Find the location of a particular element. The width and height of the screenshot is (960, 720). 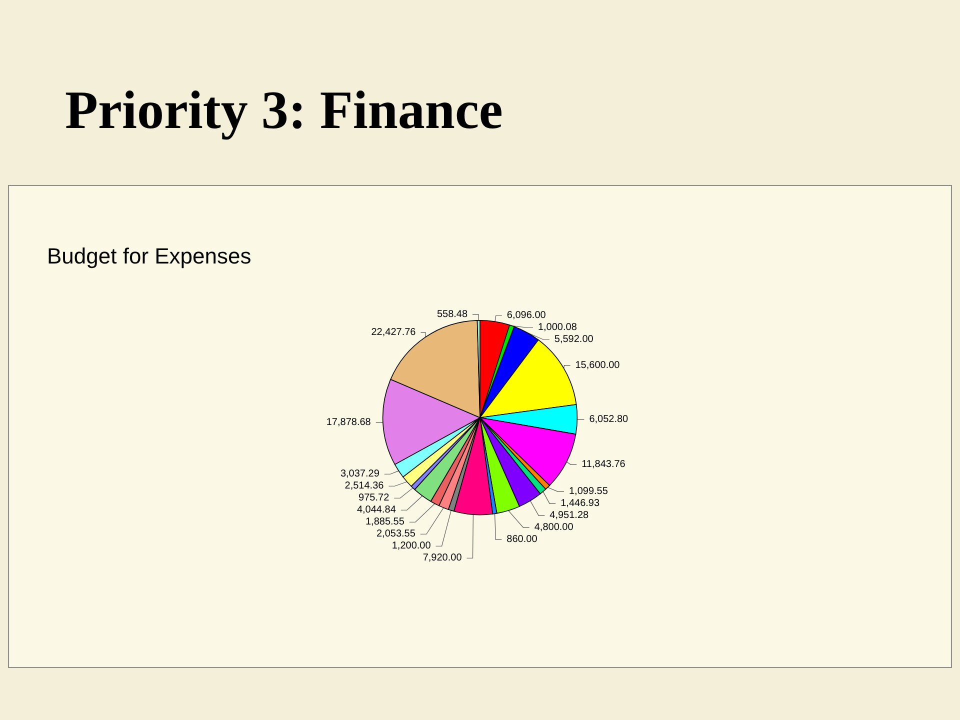

data-label: 3,037.29 is located at coordinates (360, 474).